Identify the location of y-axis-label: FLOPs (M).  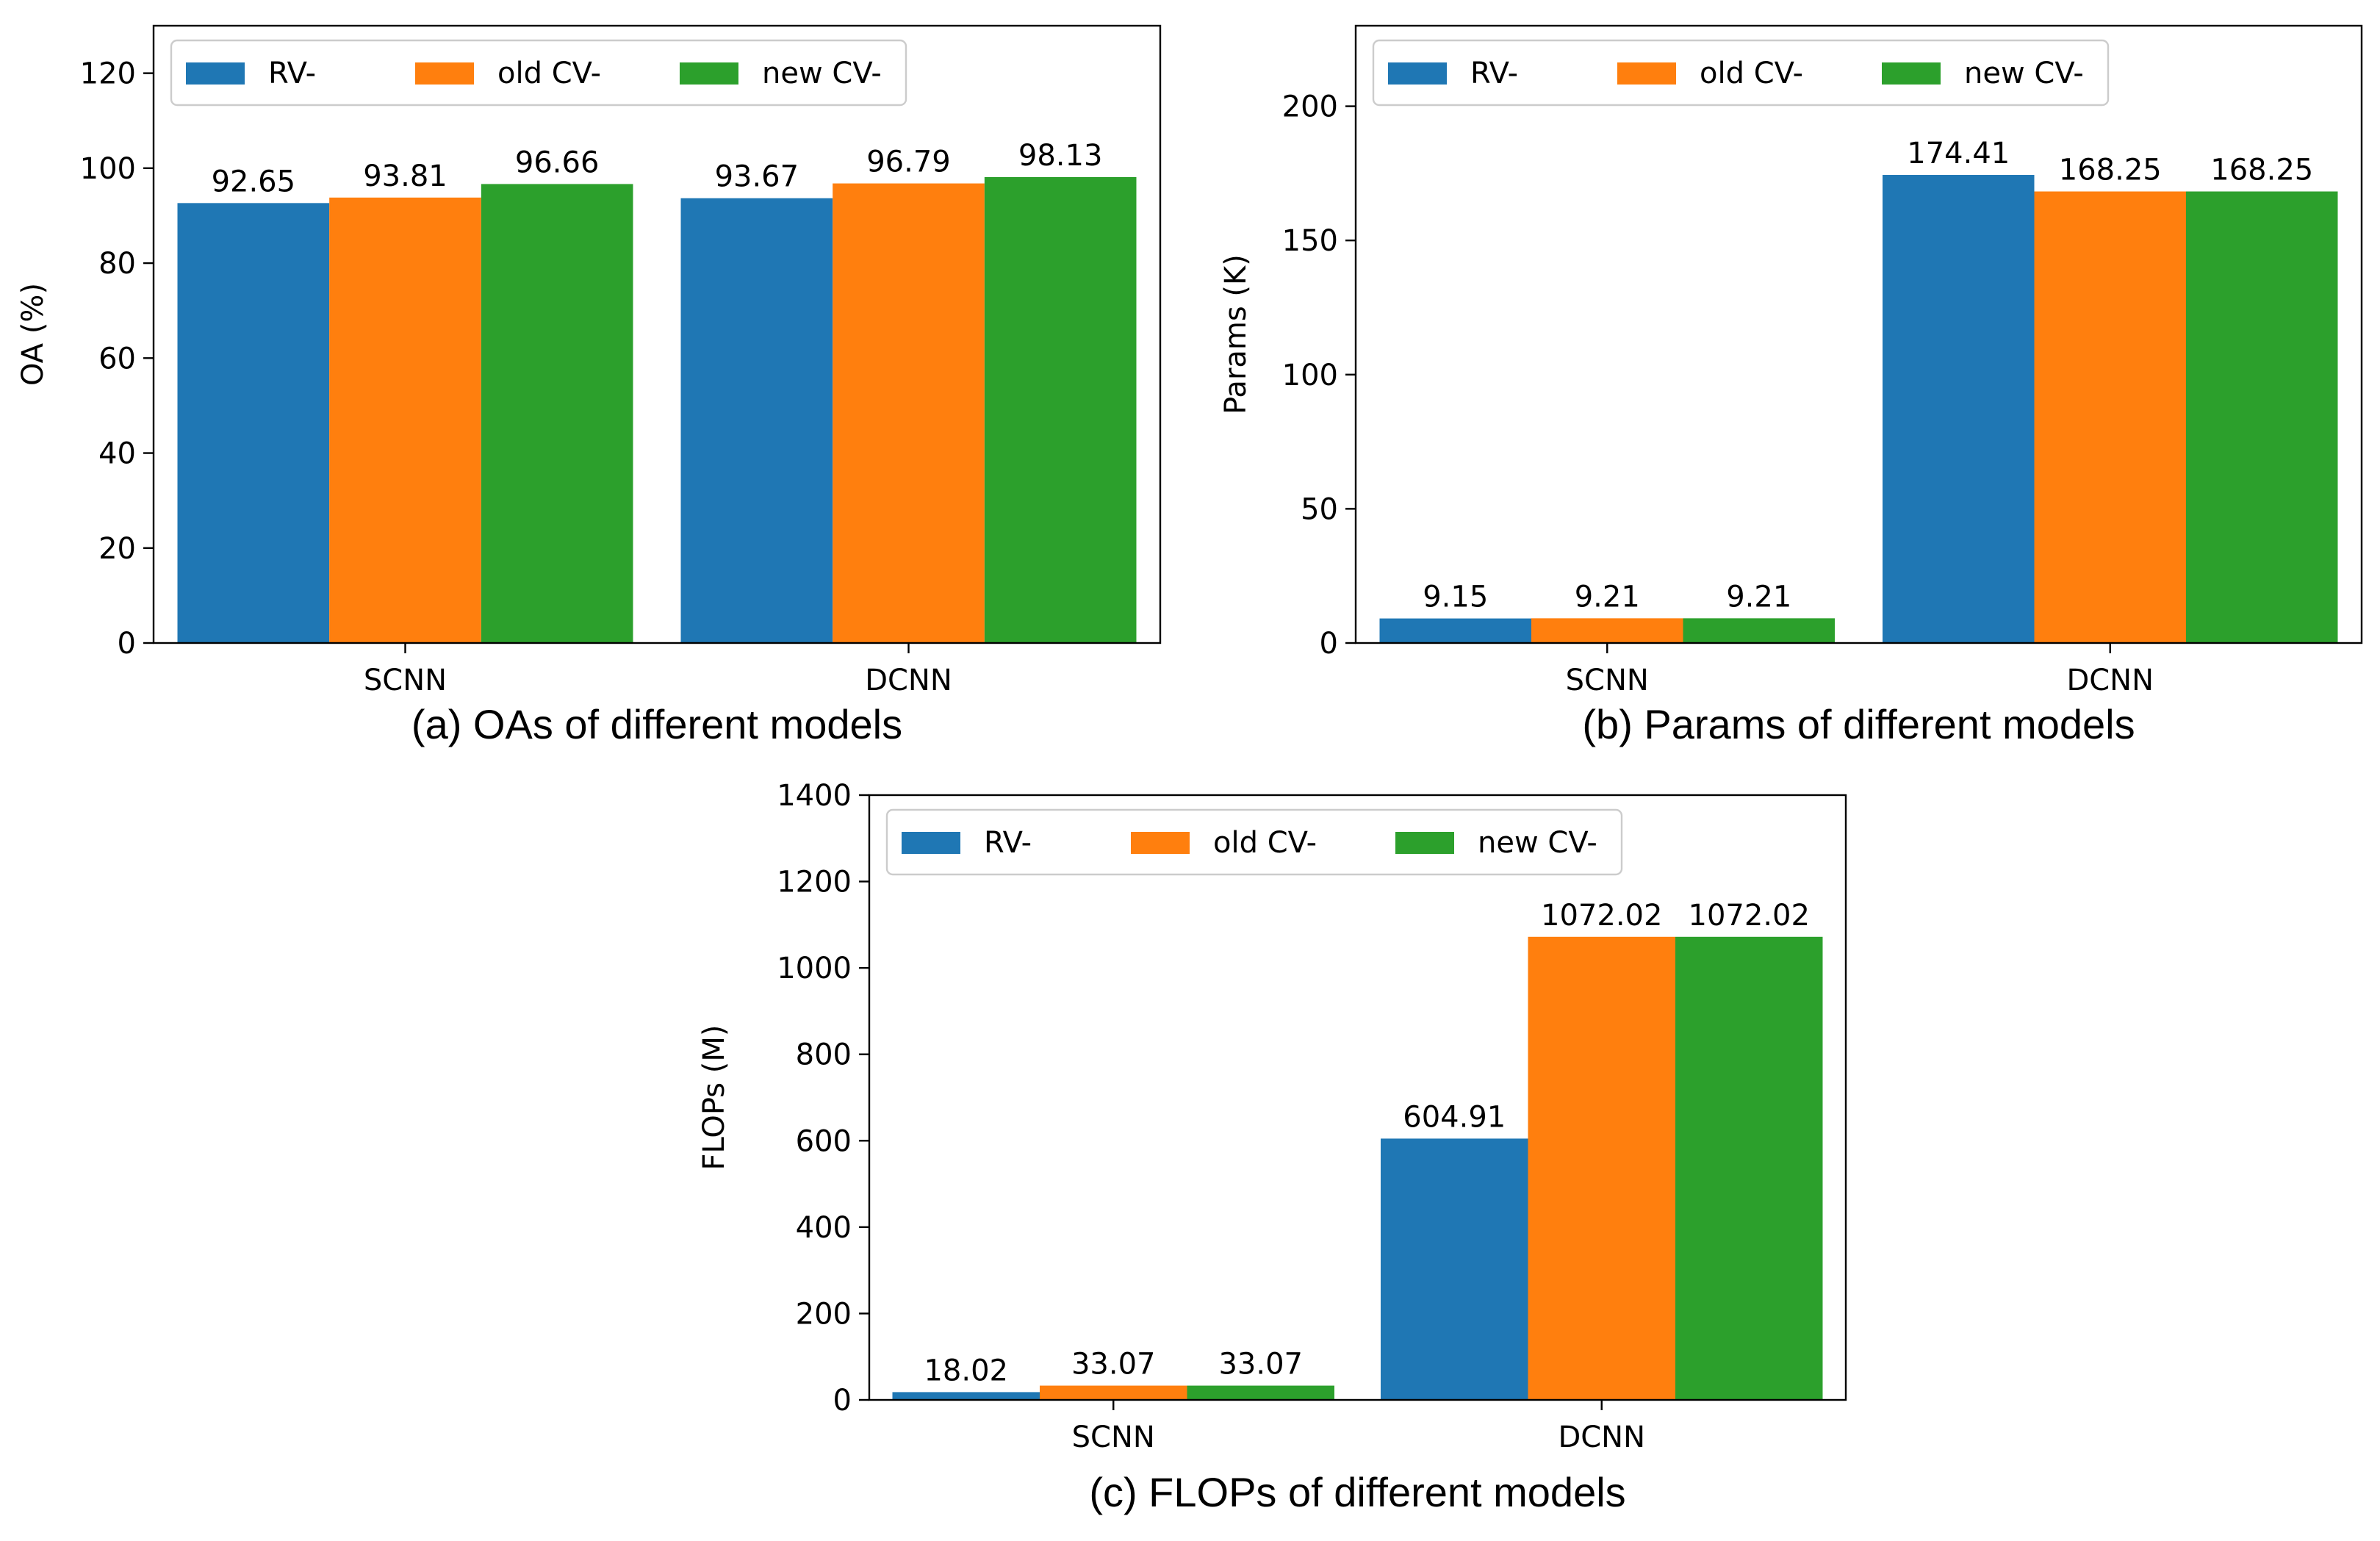
(714, 1097).